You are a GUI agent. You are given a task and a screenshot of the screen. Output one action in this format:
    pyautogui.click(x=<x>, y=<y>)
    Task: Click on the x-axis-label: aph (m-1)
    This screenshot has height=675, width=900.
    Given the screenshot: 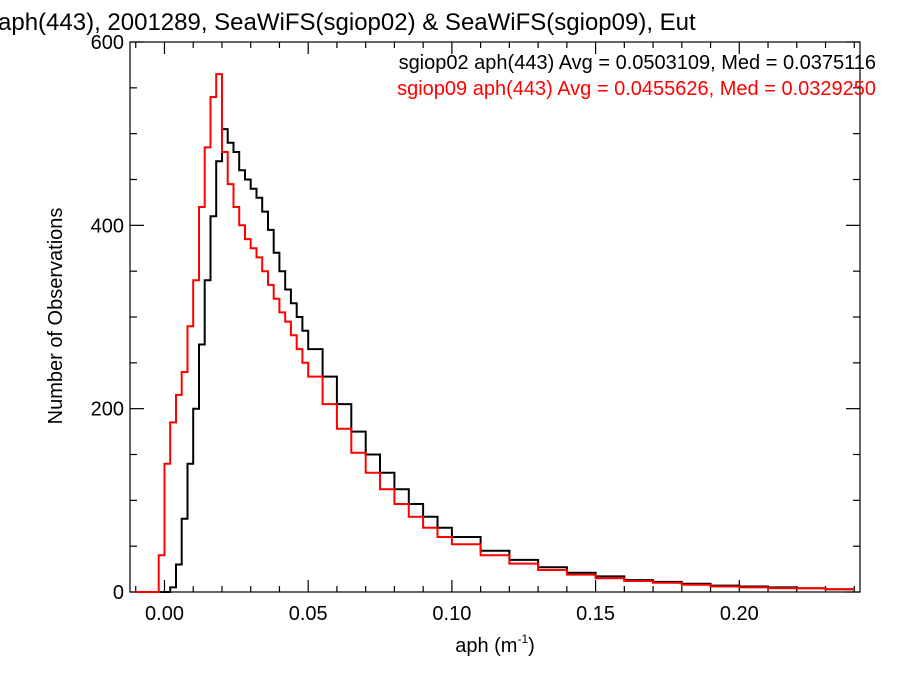 What is the action you would take?
    pyautogui.click(x=495, y=644)
    